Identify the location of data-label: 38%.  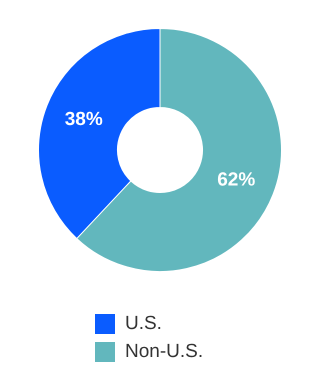
(83, 119).